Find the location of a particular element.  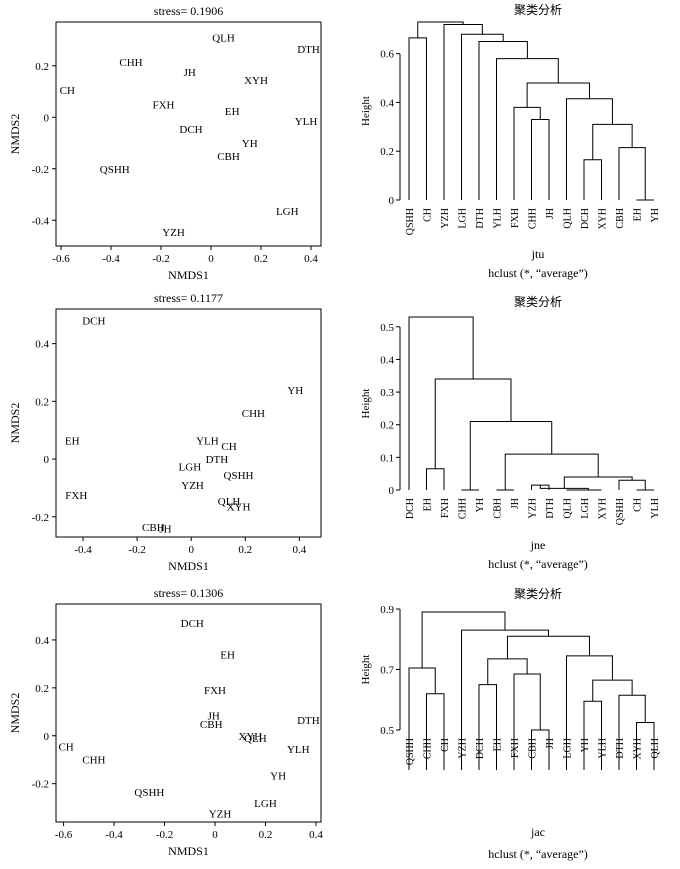

x-tick-label: -0.2 is located at coordinates (136, 550).